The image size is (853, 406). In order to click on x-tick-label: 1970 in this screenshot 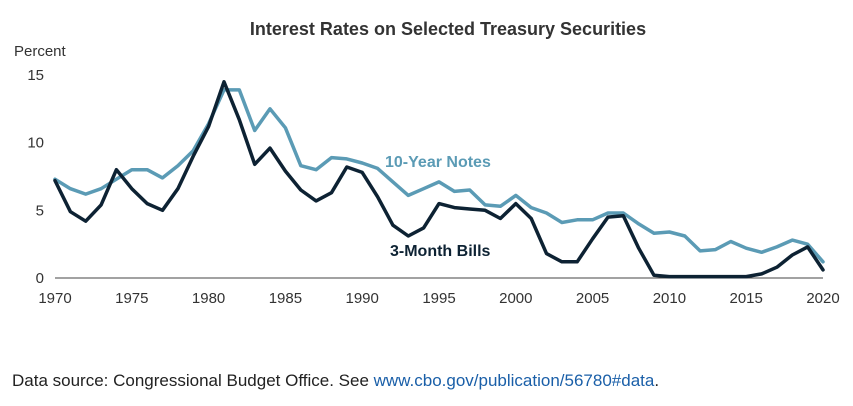, I will do `click(54, 298)`.